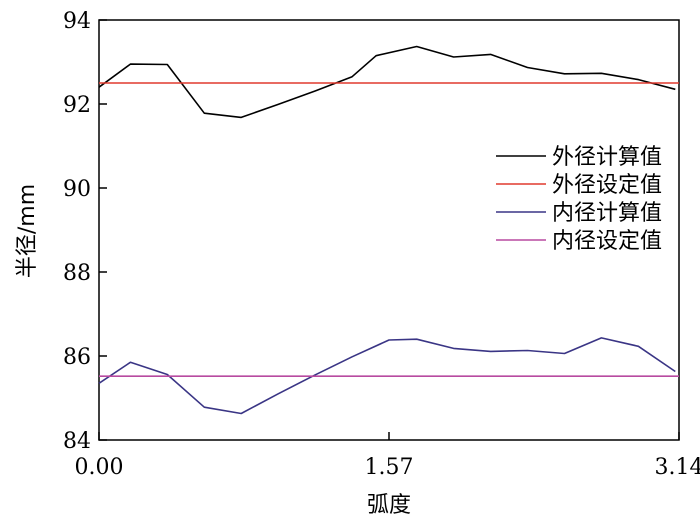 This screenshot has width=700, height=523. Describe the element at coordinates (85, 231) in the screenshot. I see `y-axis: 84 86 88 90 92 94` at that location.